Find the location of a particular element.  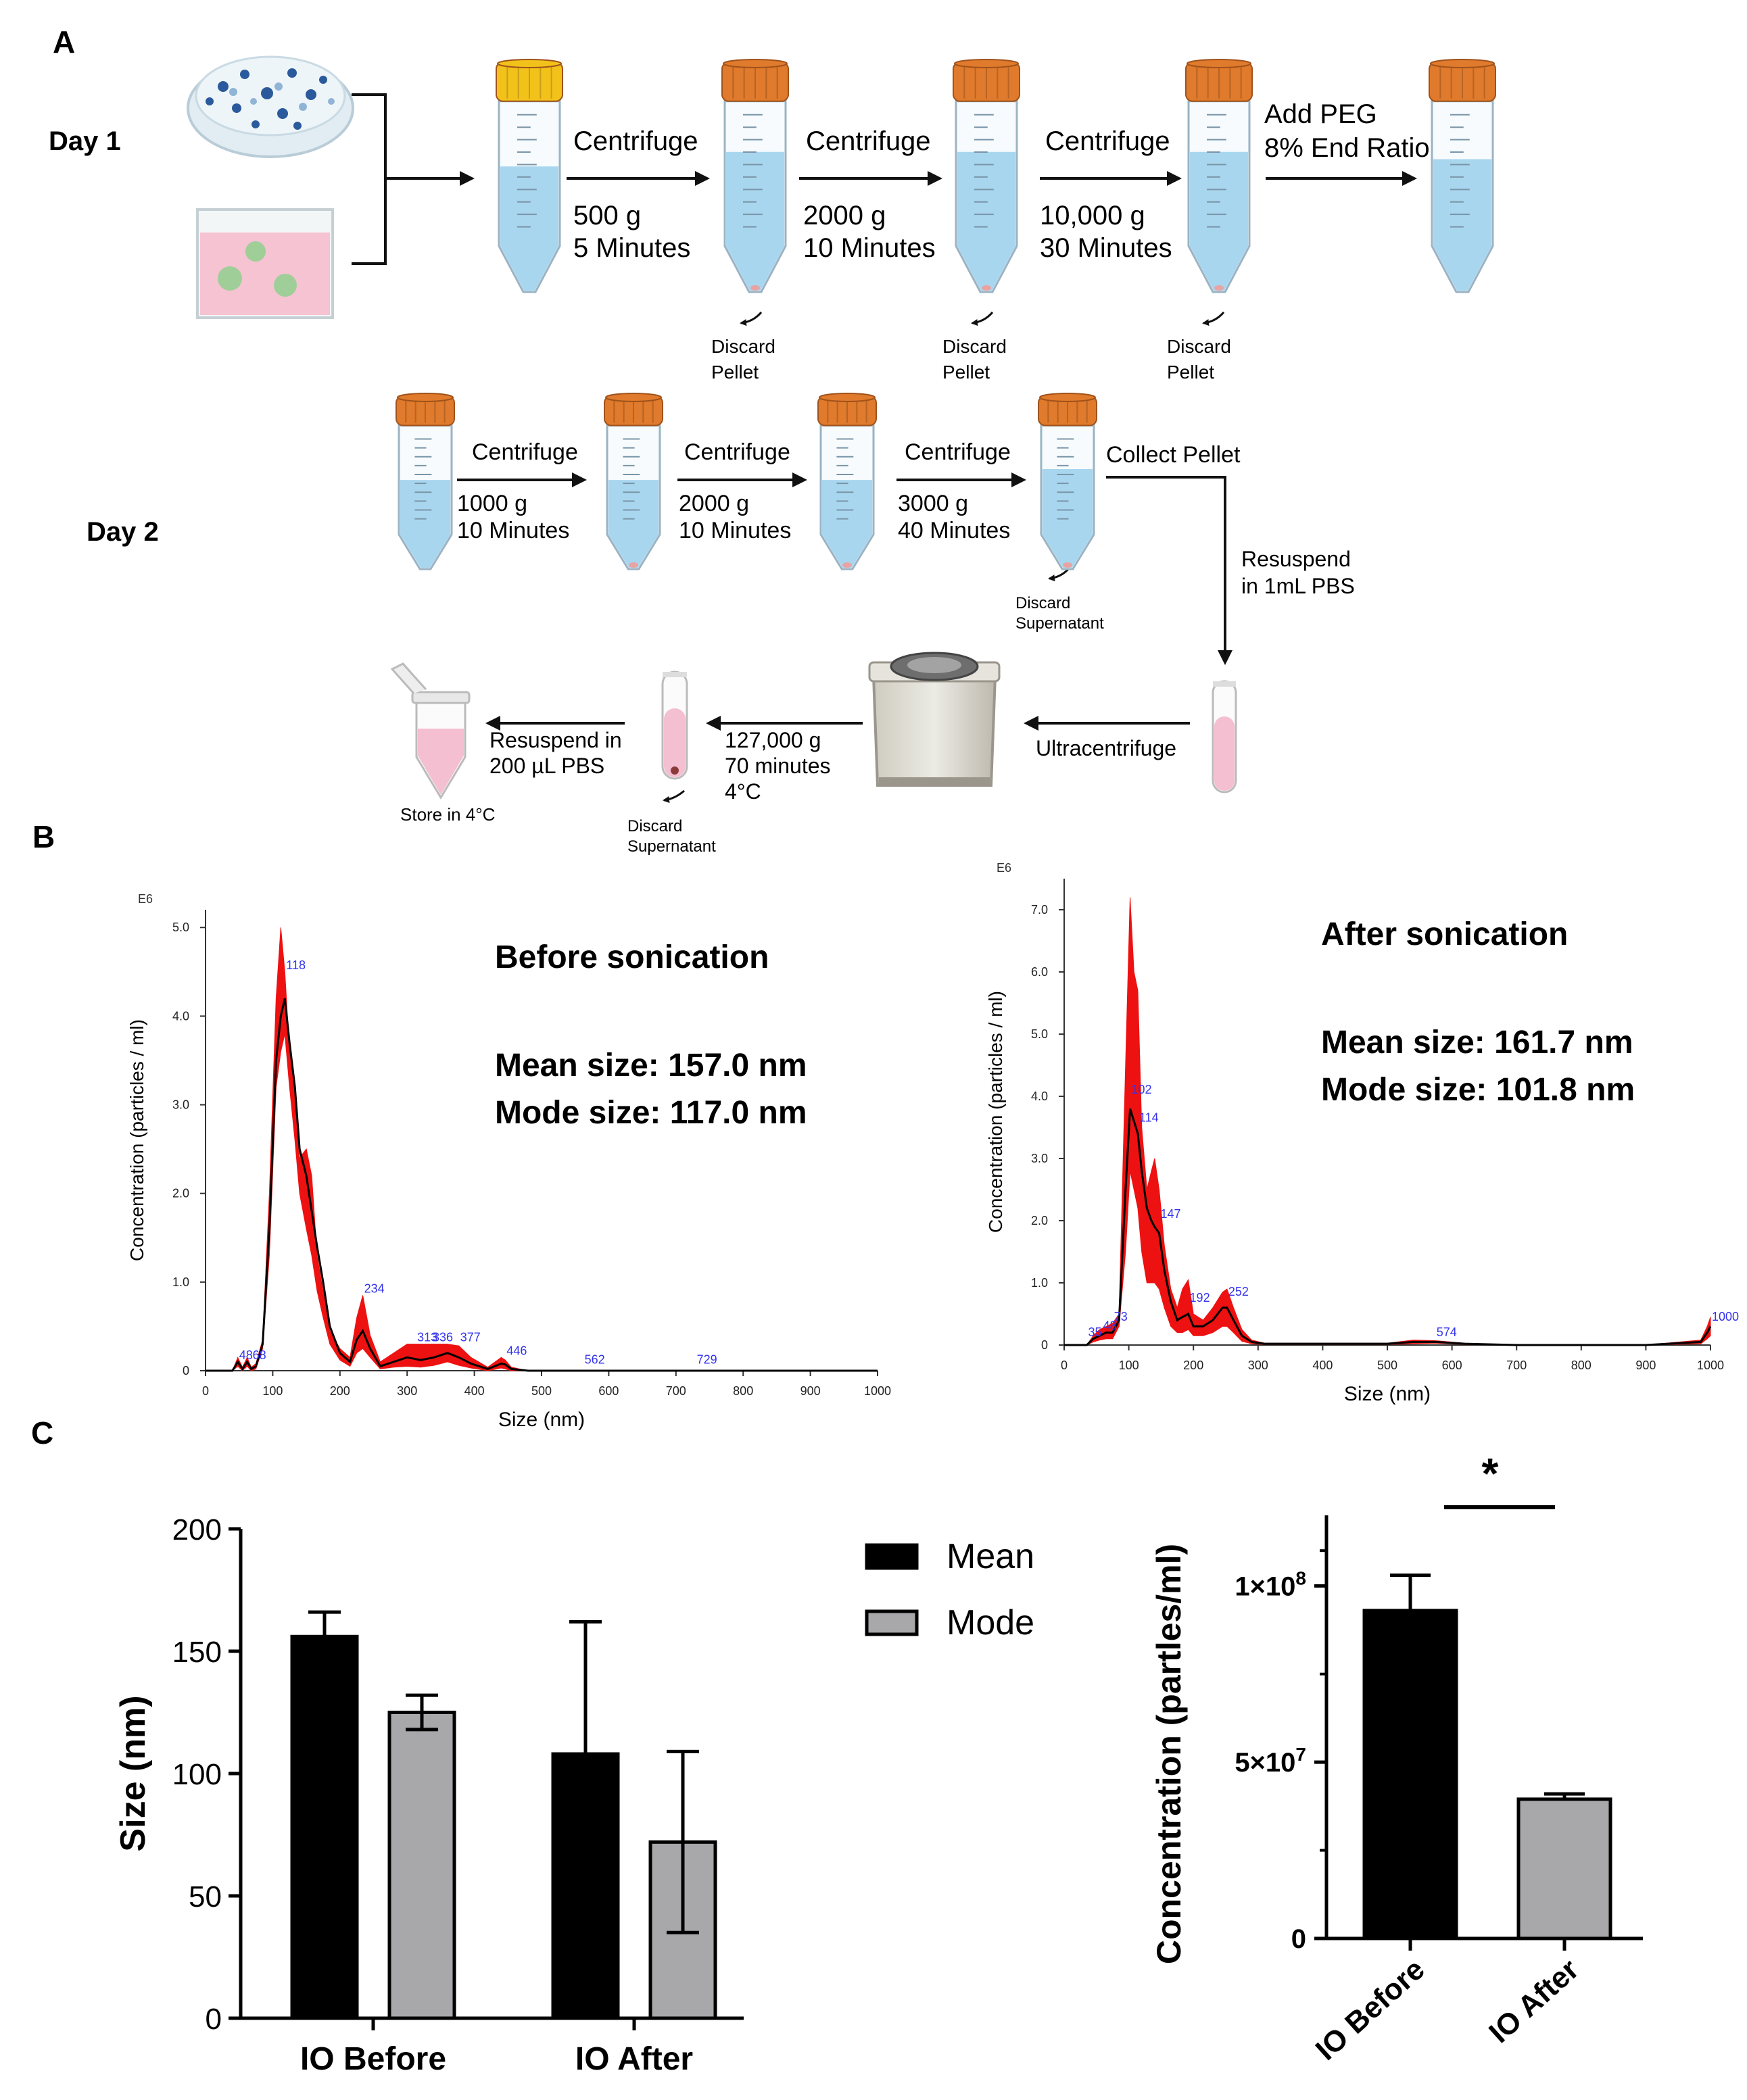

collect-step: Collect Pellet Resuspend in 1mL PBS is located at coordinates (1231, 553).